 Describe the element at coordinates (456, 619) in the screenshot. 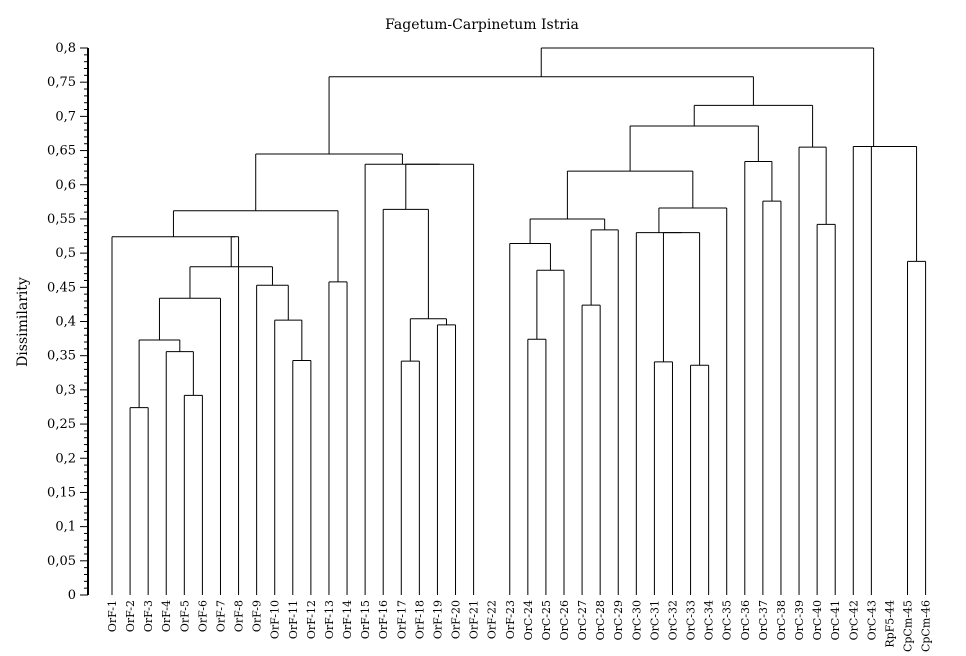

I see `leaf-label: OrF-20` at that location.